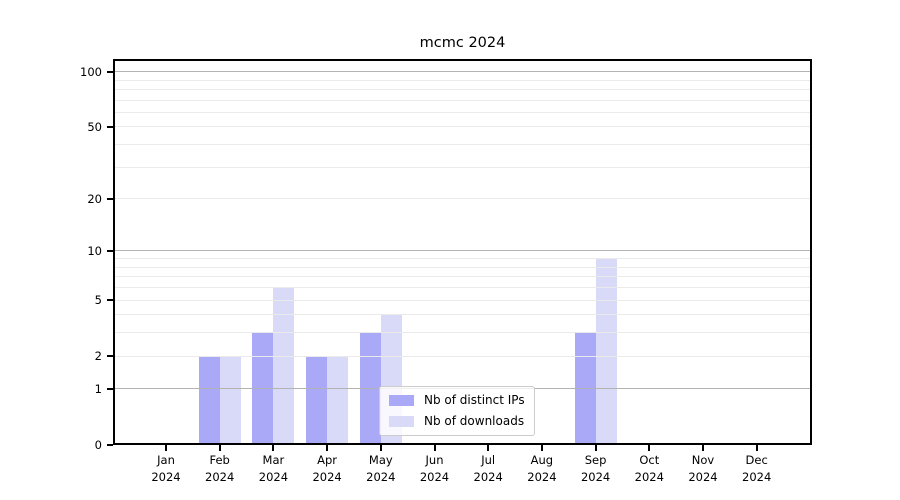 This screenshot has height=500, width=900. I want to click on x-tick-month: Apr, so click(327, 460).